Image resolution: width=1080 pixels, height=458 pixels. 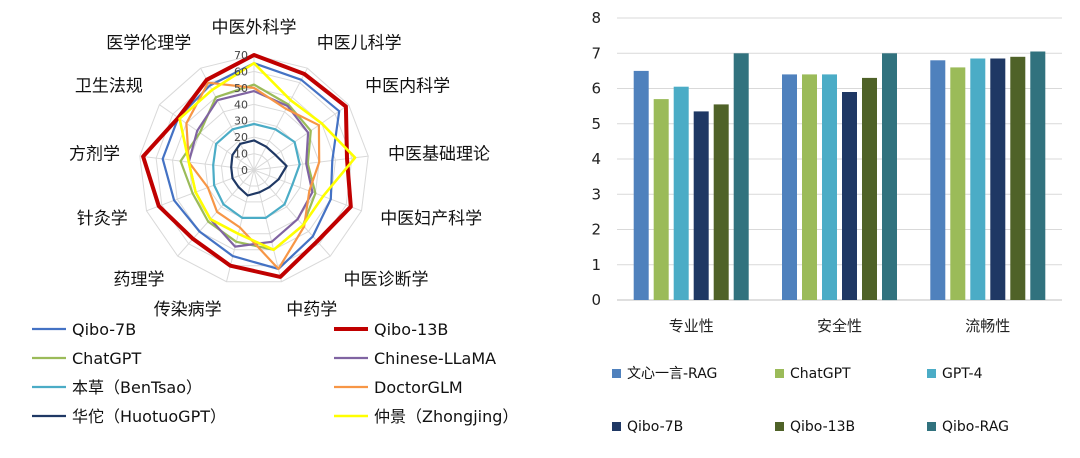 I want to click on radar-axis-label: 中医妇产科学, so click(x=431, y=219).